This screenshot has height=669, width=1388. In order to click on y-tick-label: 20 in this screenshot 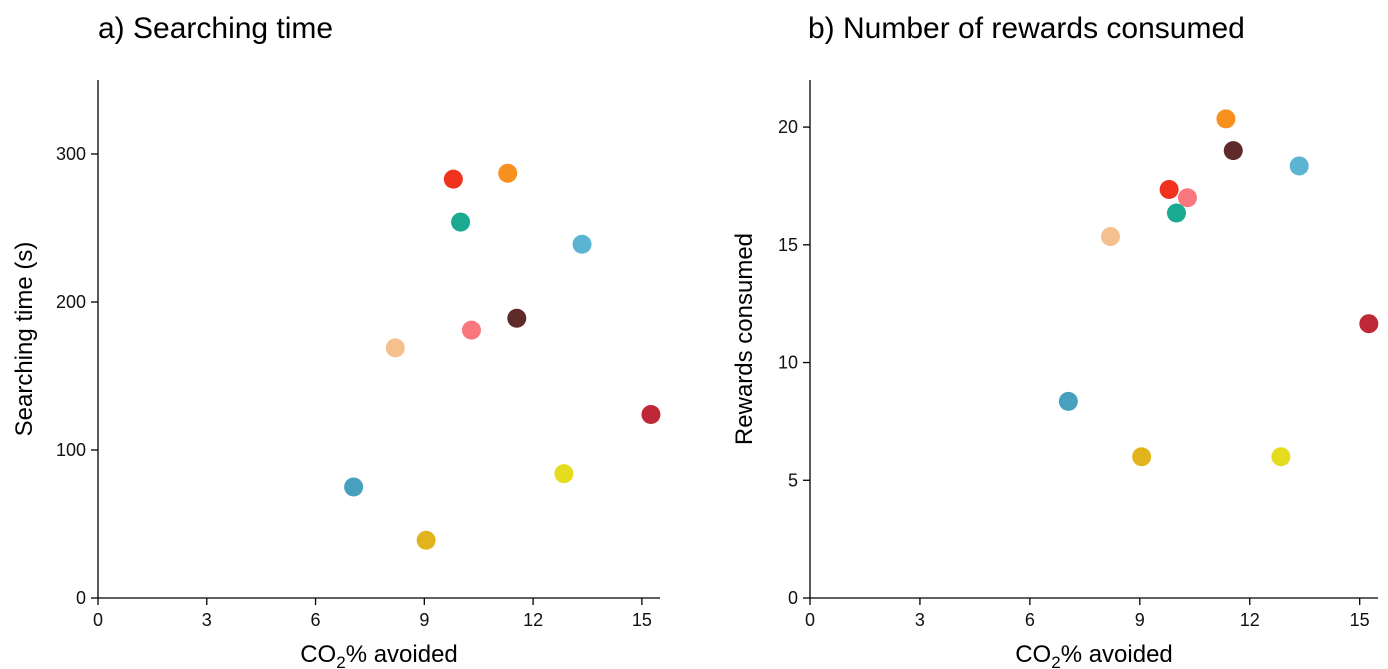, I will do `click(788, 127)`.